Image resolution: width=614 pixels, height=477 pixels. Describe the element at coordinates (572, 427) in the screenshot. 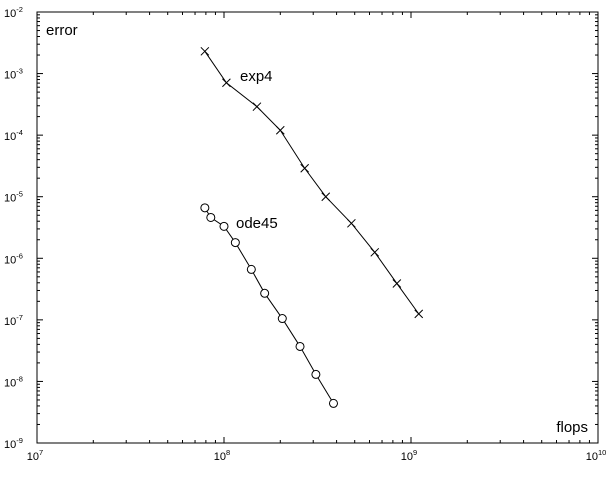

I see `x-axis-label: flops` at that location.